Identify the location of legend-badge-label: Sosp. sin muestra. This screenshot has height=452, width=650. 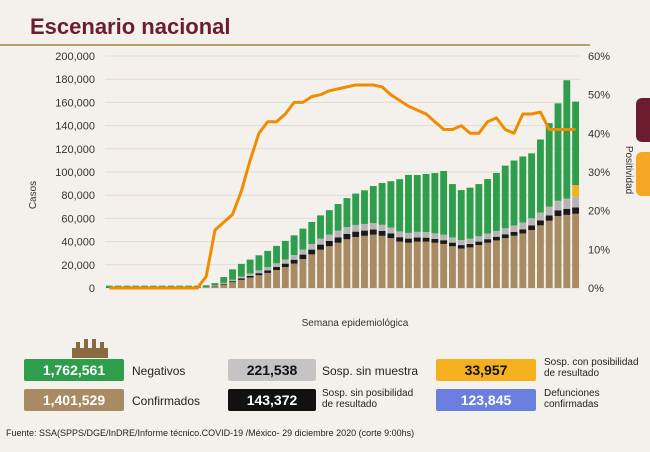
(370, 371).